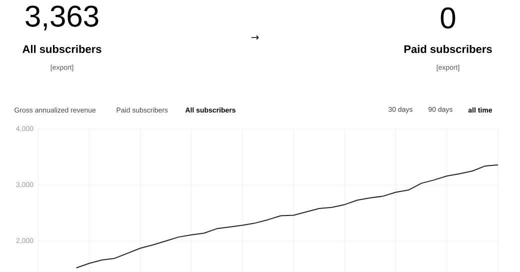 This screenshot has width=520, height=272. What do you see at coordinates (448, 18) in the screenshot?
I see `text: 0` at bounding box center [448, 18].